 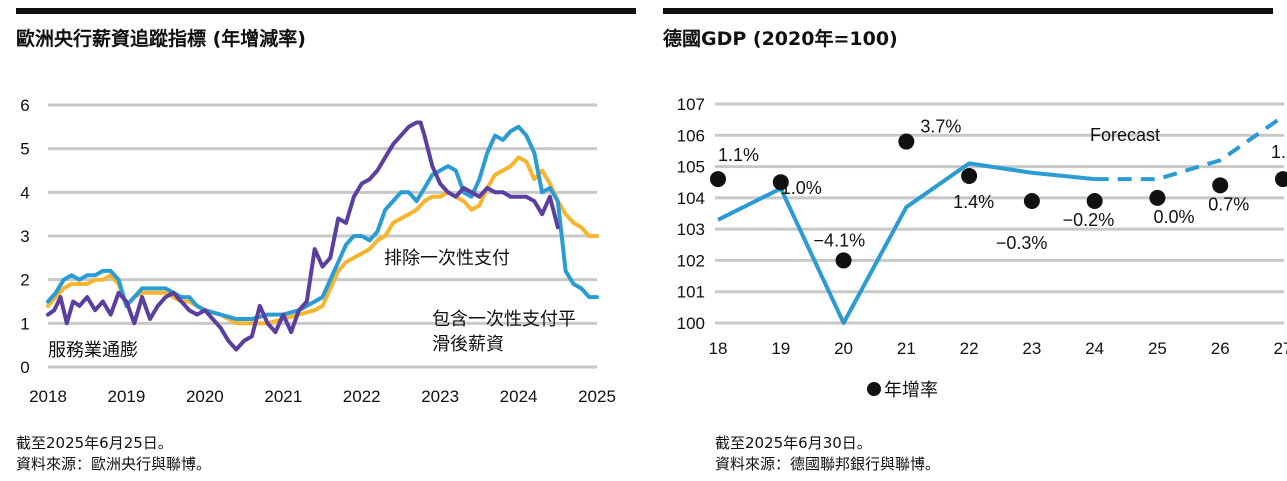 What do you see at coordinates (1089, 220) in the screenshot?
I see `growth-label: −0.2%` at bounding box center [1089, 220].